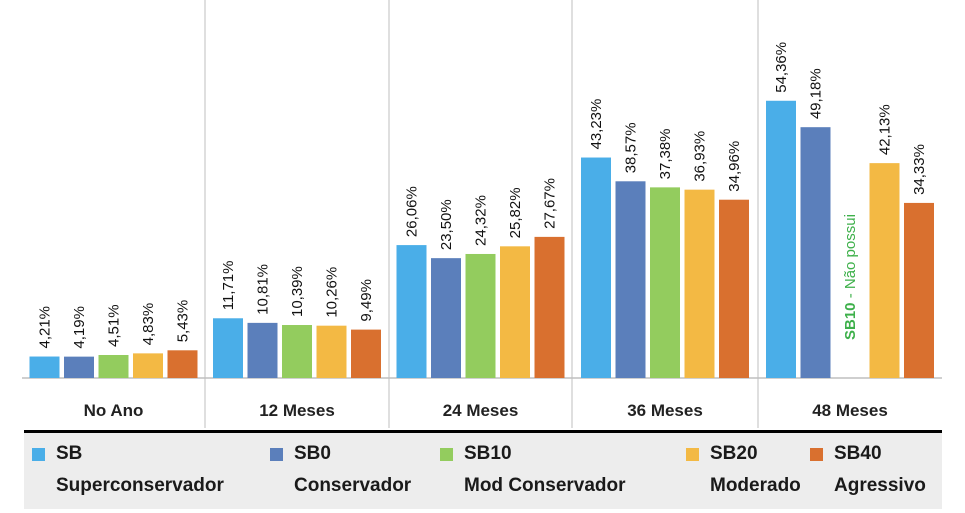 This screenshot has width=965, height=513. I want to click on data-label: 10,39%, so click(297, 291).